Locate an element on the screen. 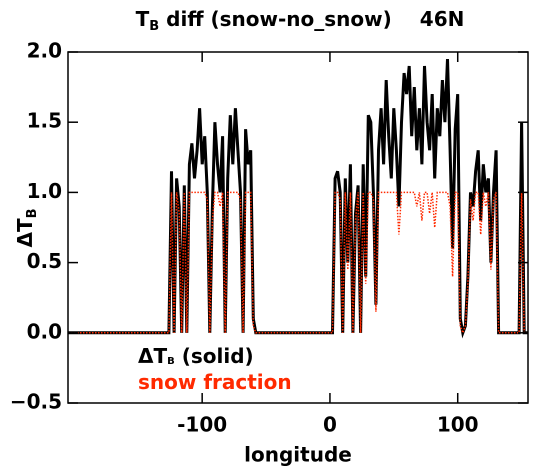  y-tick-label: 1.5 is located at coordinates (44, 121).